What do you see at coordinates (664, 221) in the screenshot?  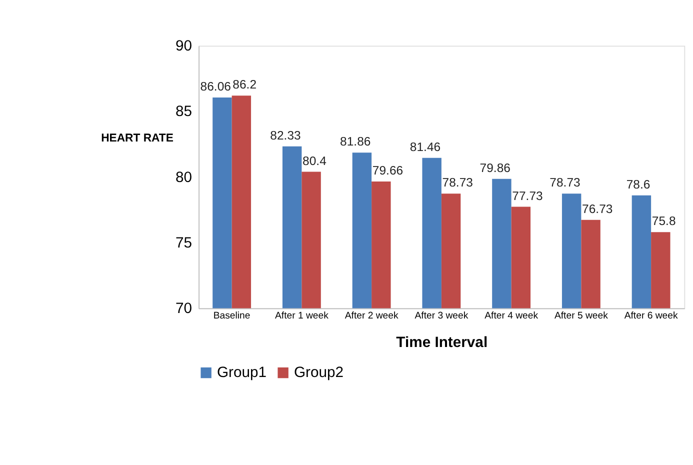 I see `data-label: 75.8` at bounding box center [664, 221].